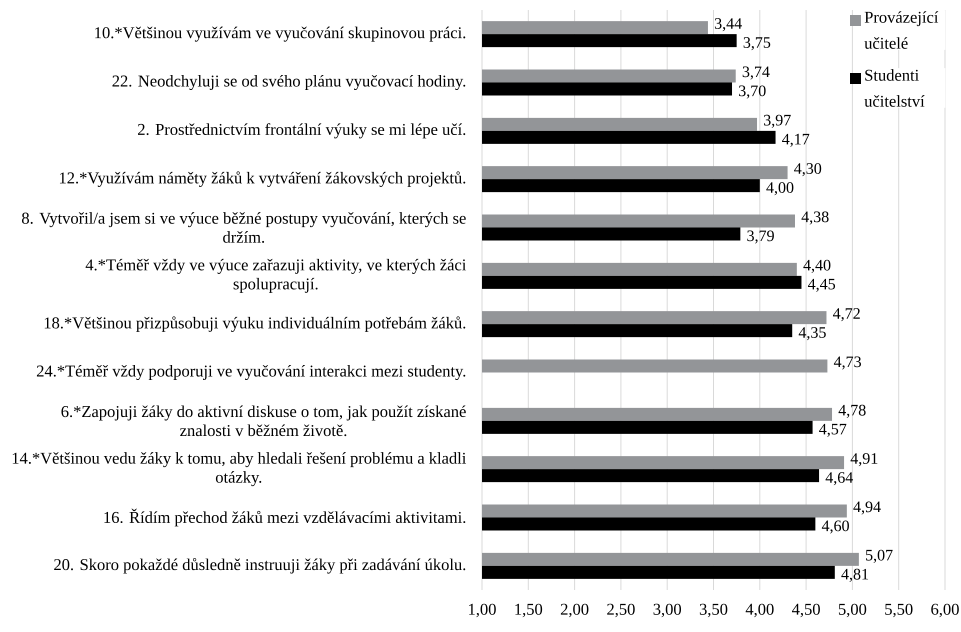  I want to click on data-label: 3,75, so click(757, 43).